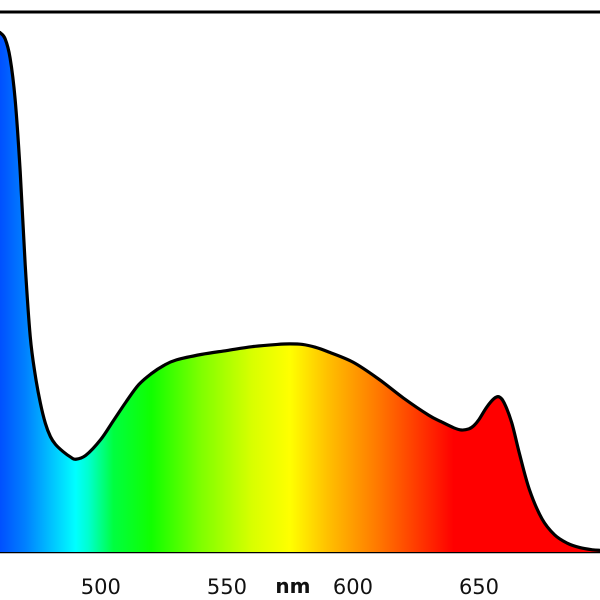  Describe the element at coordinates (101, 587) in the screenshot. I see `x-tick-label-500: 500` at that location.